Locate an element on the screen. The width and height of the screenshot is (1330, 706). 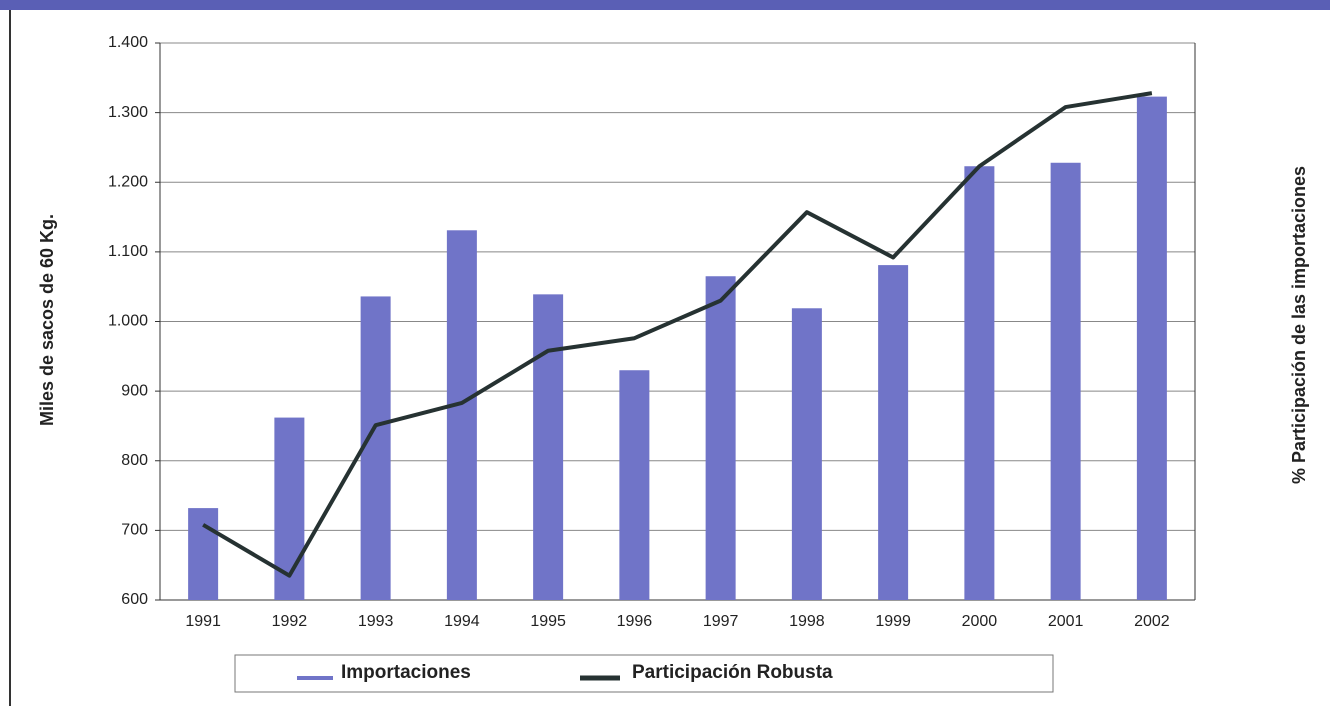
y2-axis-title: % Participación de las importaciones is located at coordinates (1299, 325).